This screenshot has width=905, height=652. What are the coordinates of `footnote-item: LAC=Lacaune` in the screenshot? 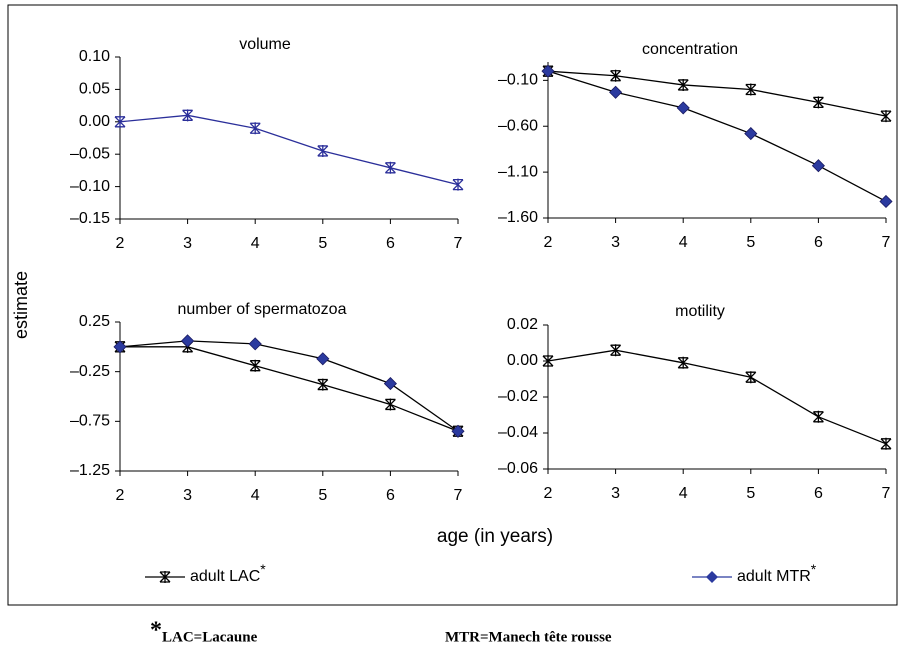 It's located at (210, 637).